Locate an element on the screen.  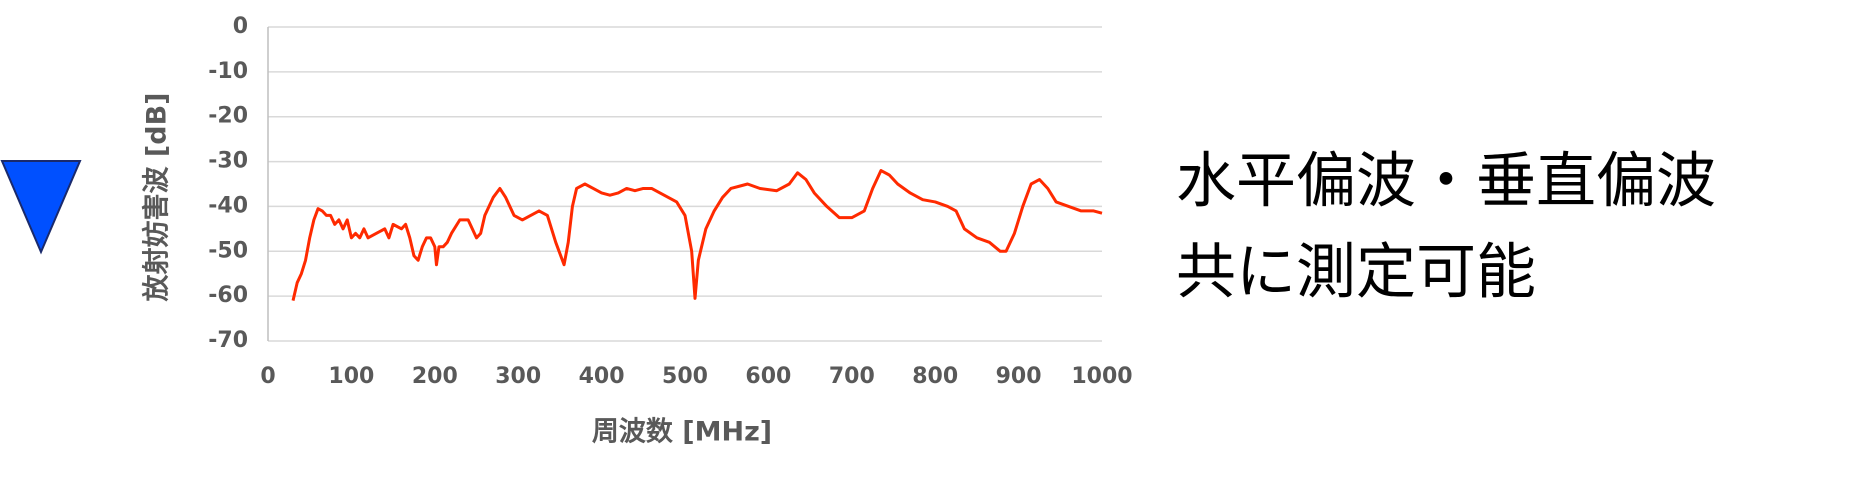
y-axis-title: 放射妨害波 [dB] is located at coordinates (157, 198).